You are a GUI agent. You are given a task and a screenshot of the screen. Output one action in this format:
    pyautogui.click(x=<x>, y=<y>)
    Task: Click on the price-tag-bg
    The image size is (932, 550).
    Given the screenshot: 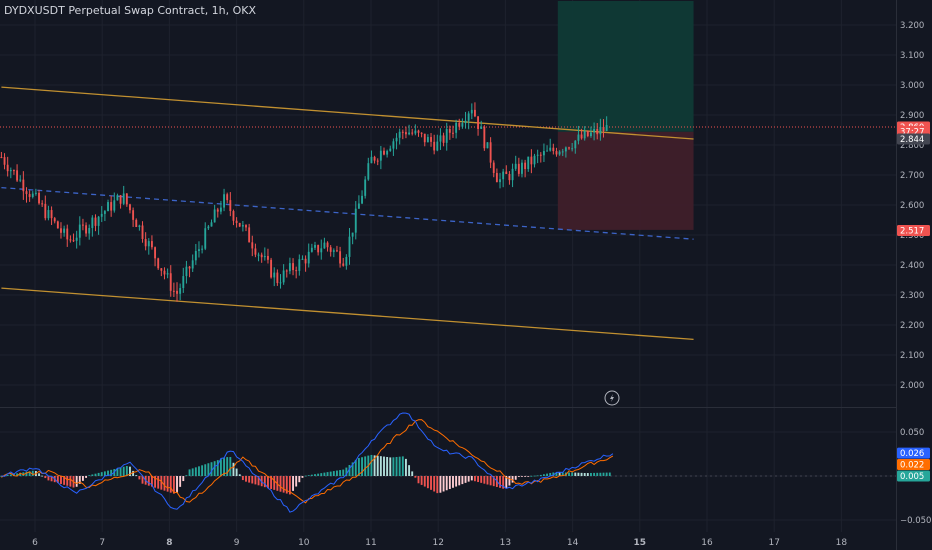 What is the action you would take?
    pyautogui.click(x=913, y=230)
    